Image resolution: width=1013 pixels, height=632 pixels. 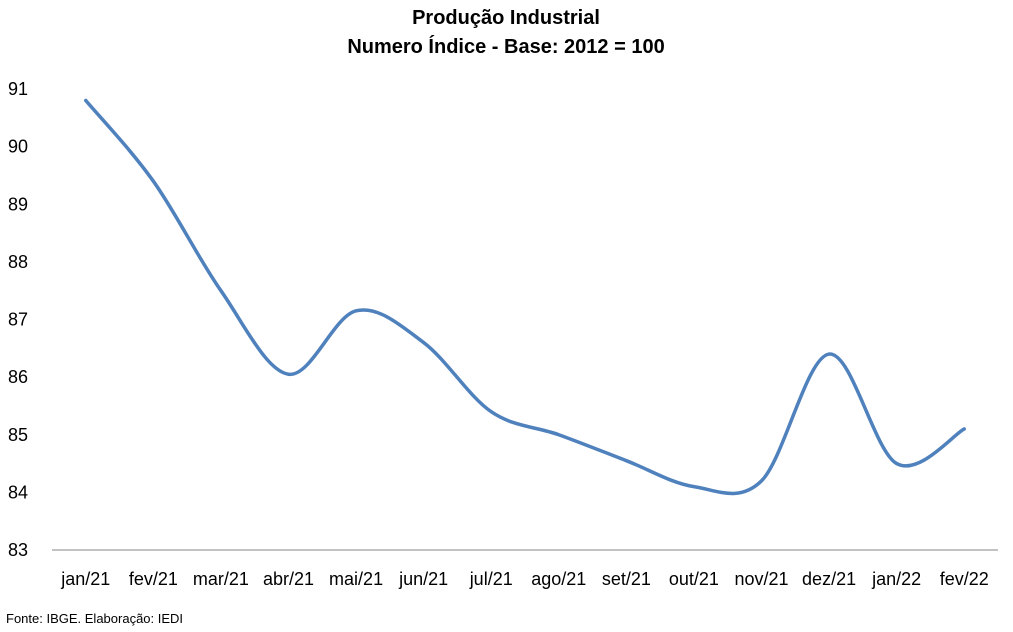 What do you see at coordinates (18, 377) in the screenshot?
I see `y-tick-label: 86` at bounding box center [18, 377].